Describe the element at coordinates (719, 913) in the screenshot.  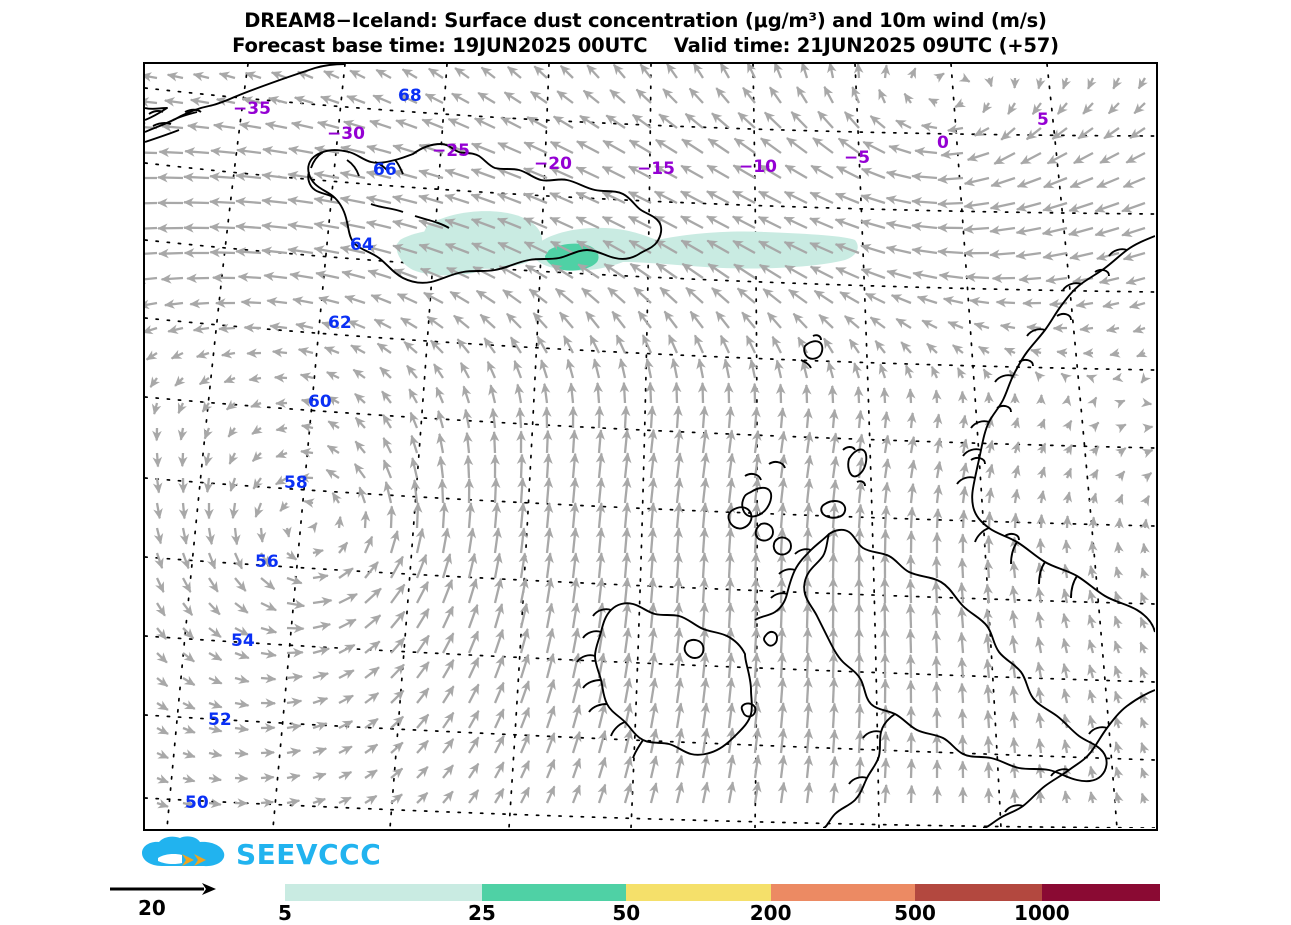
I see `colorbar-tick-labels: 5 25 50 200 500 1000` at that location.